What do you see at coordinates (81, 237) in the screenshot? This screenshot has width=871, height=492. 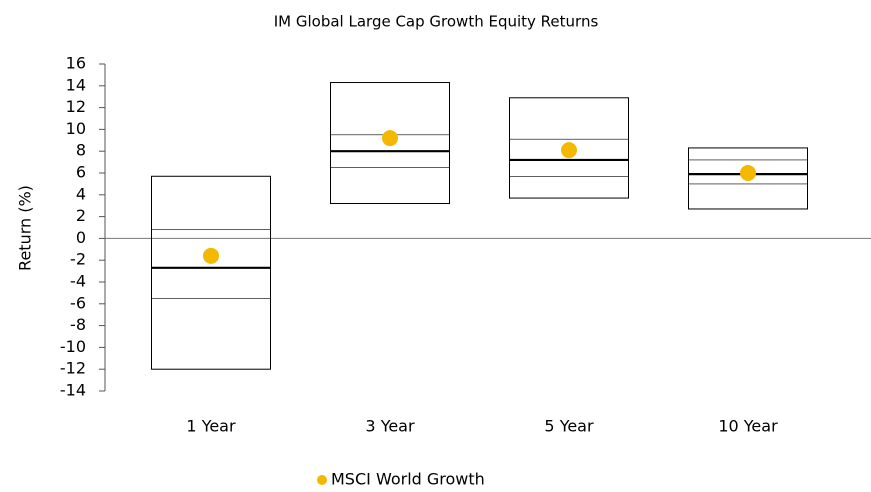 I see `y-tick-label: 0` at bounding box center [81, 237].